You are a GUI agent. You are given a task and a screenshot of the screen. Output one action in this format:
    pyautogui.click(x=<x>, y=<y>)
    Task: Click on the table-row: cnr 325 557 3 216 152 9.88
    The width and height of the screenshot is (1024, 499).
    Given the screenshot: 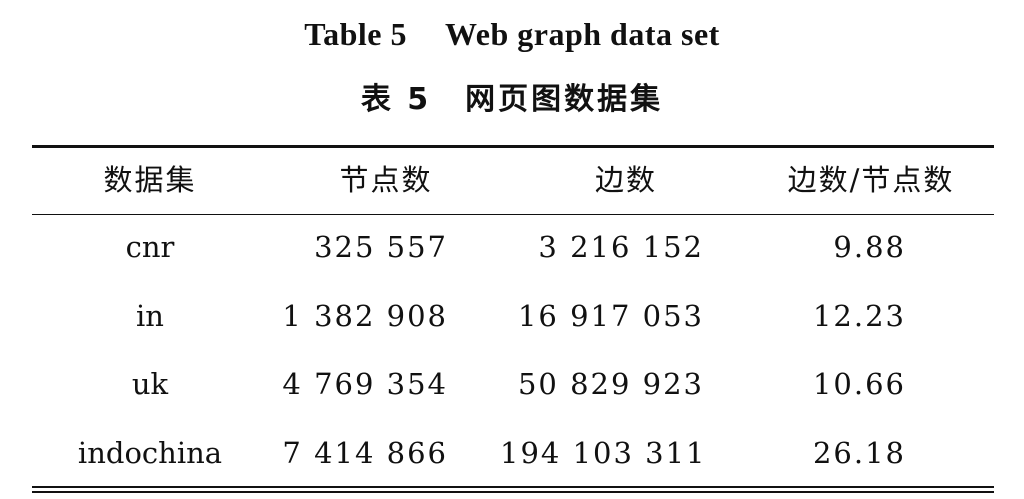 What is the action you would take?
    pyautogui.click(x=512, y=247)
    